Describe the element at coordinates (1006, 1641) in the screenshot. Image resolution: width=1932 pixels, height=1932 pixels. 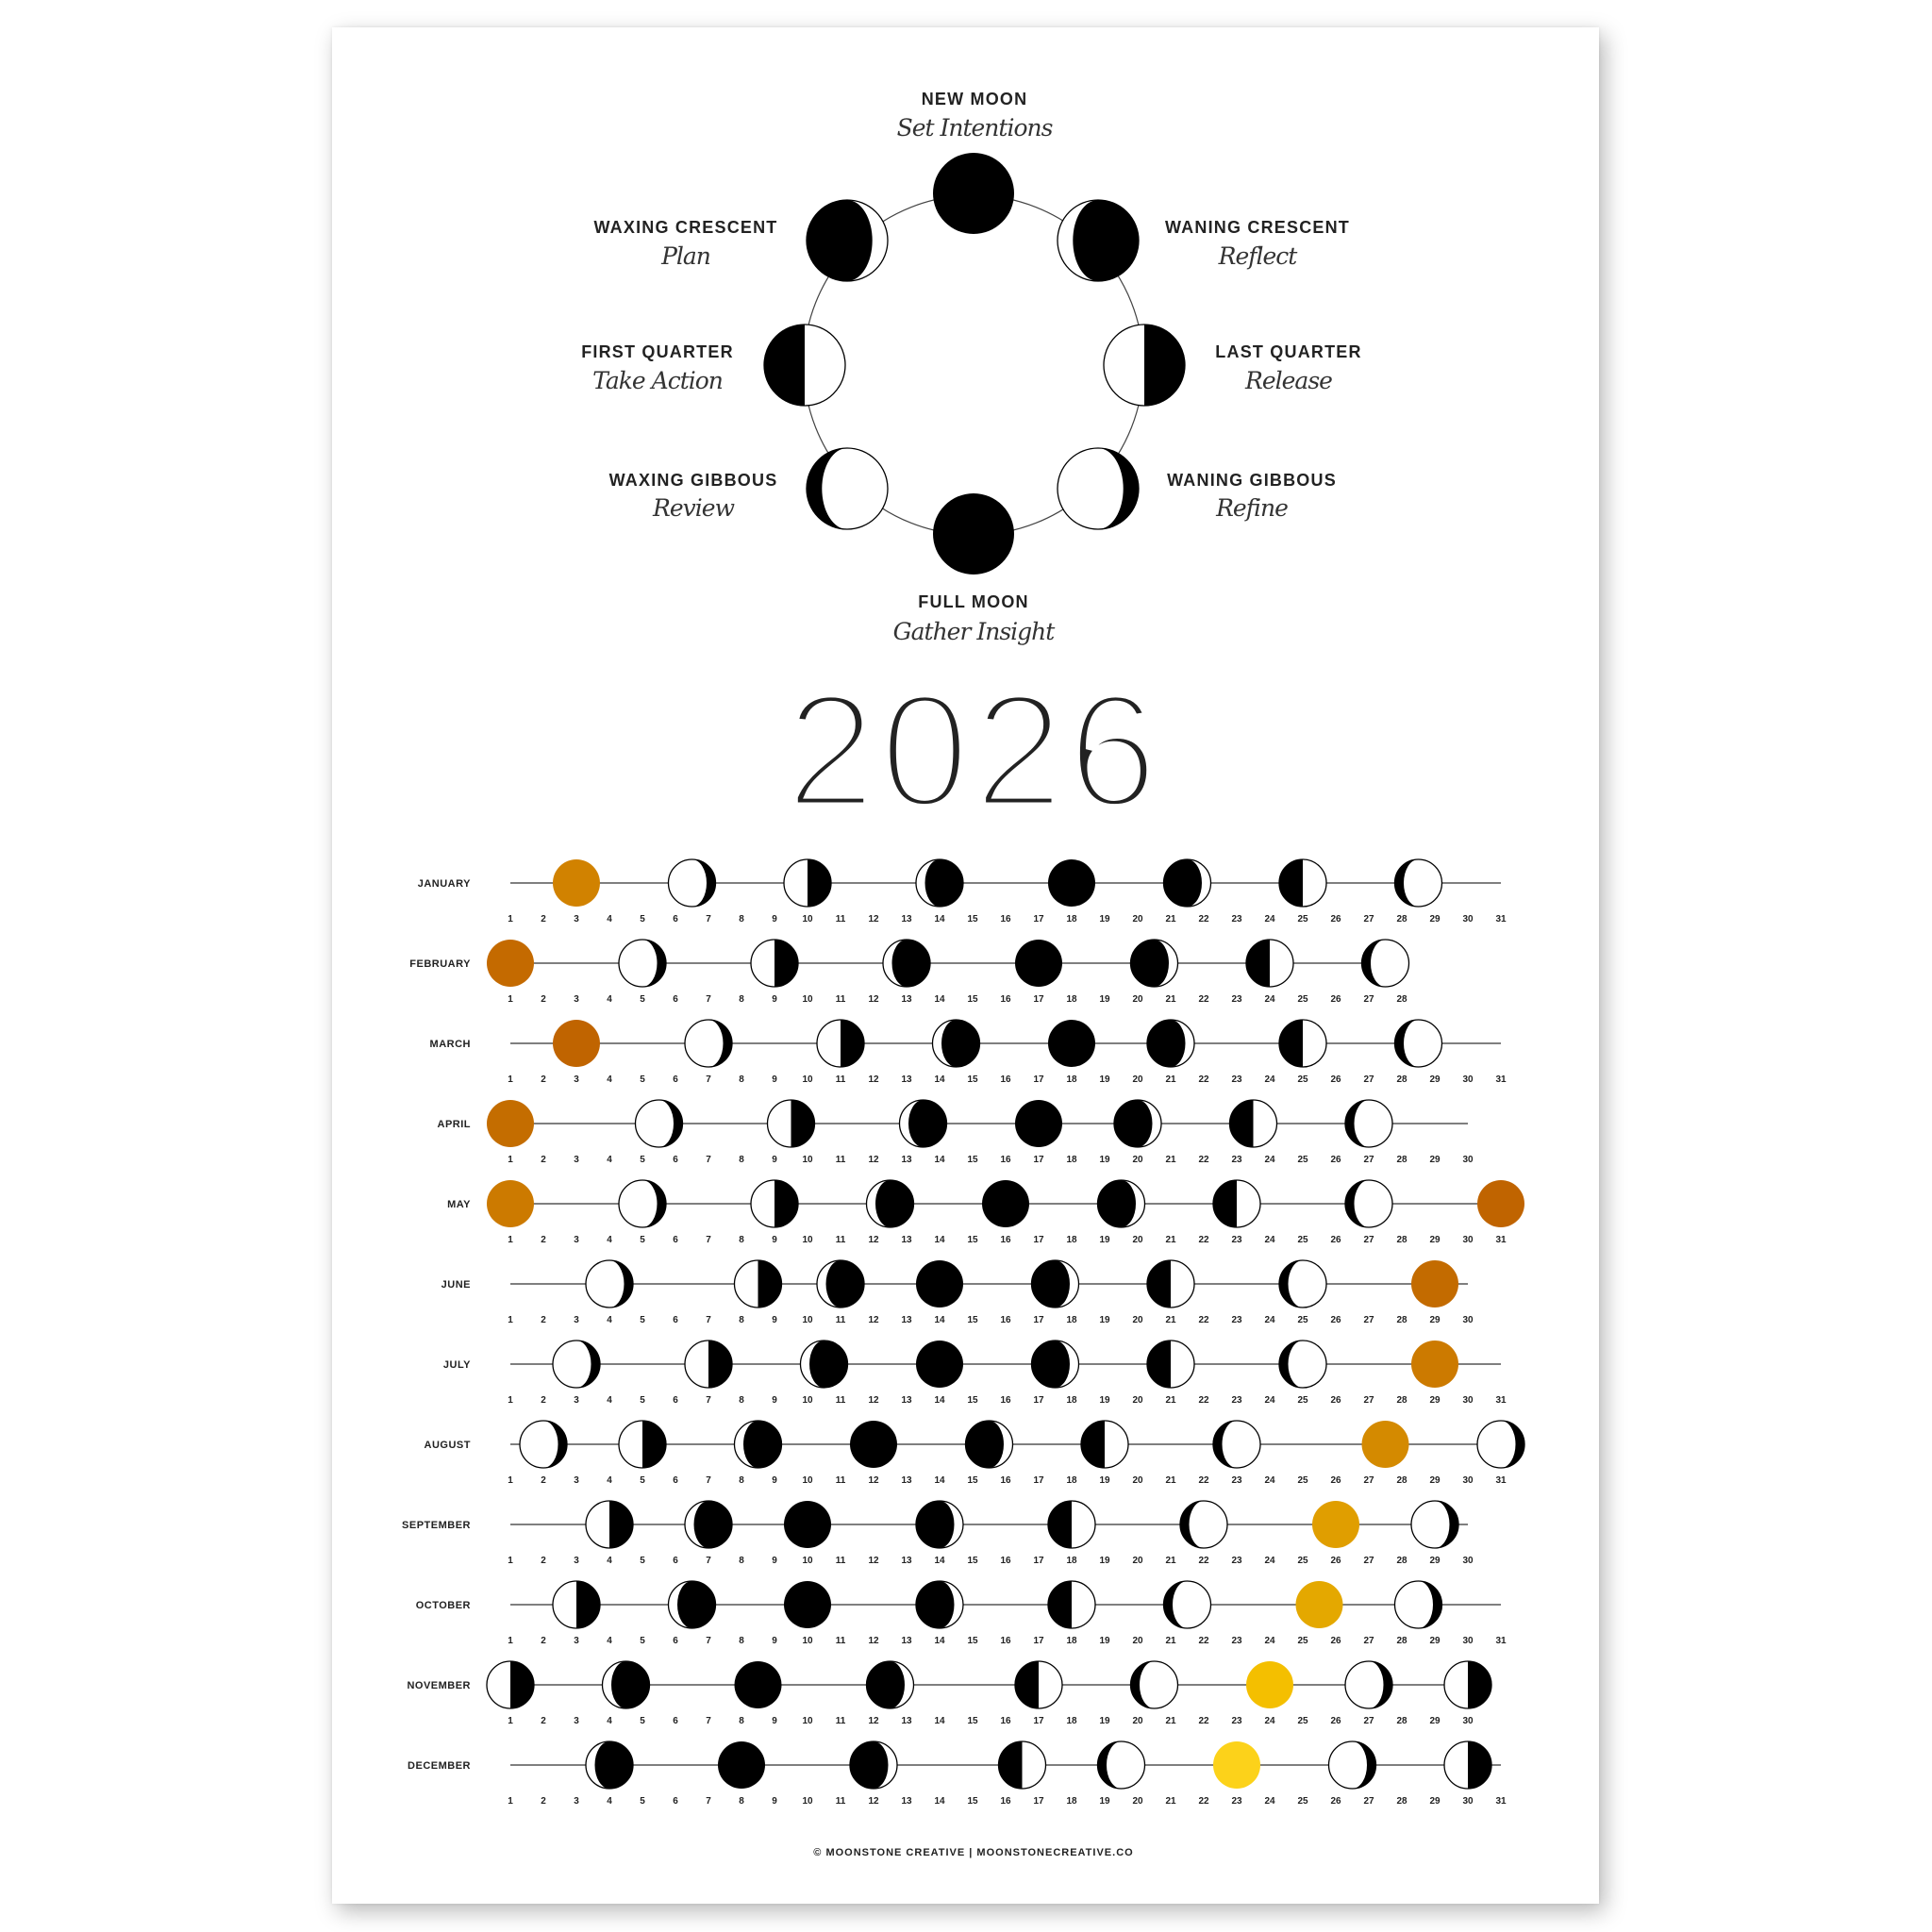
I see `day-number: 16` at that location.